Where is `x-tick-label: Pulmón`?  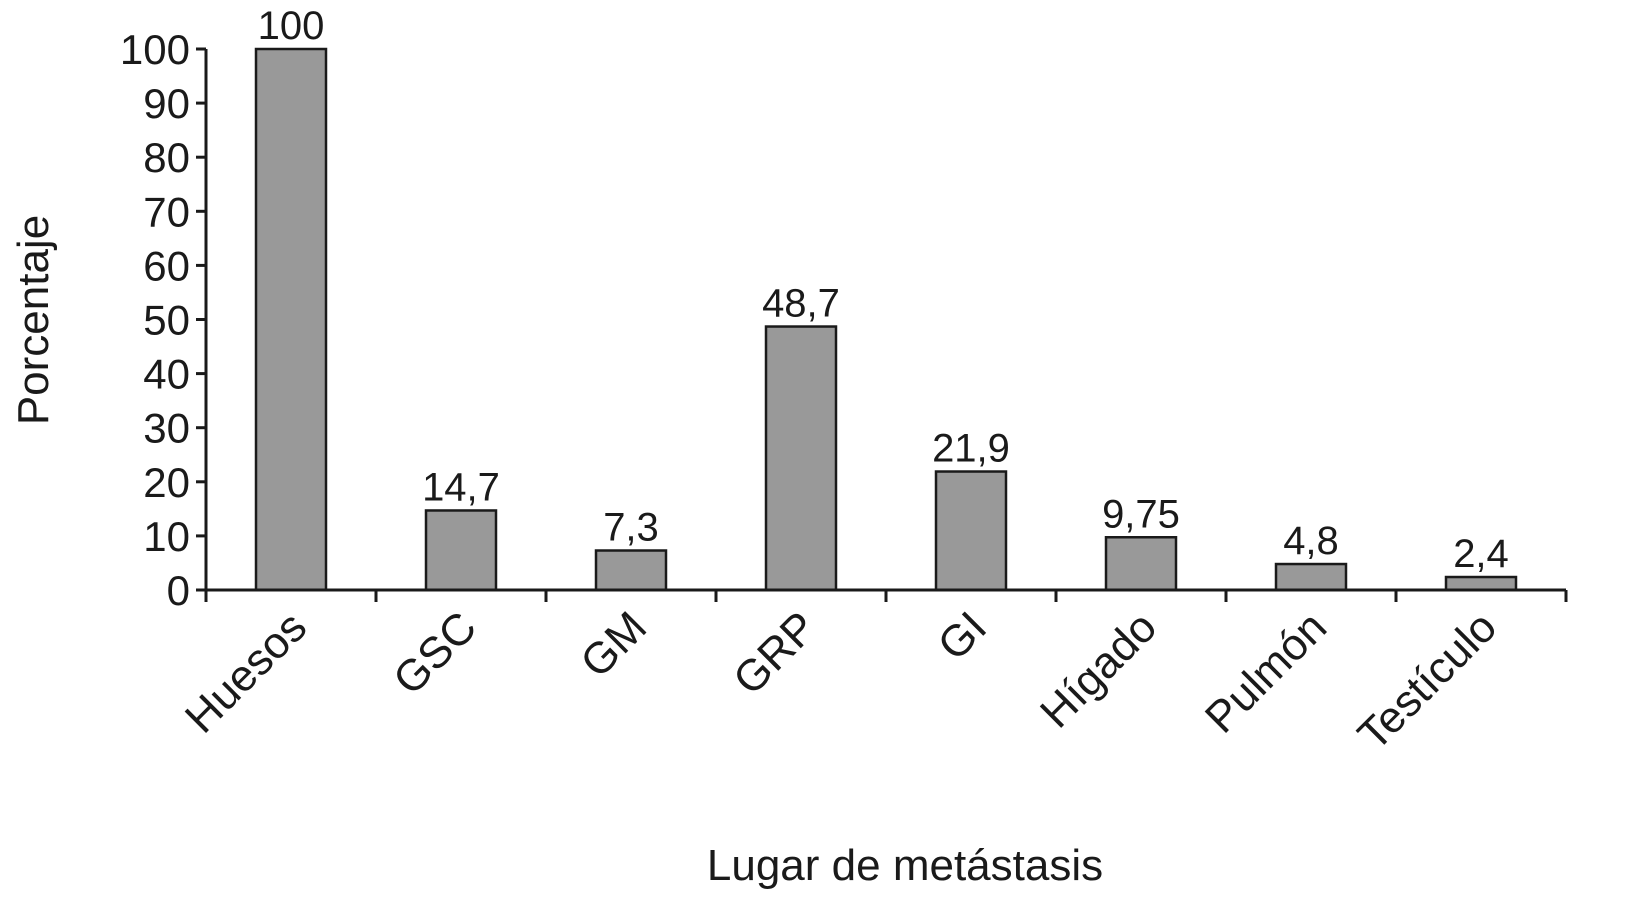 x-tick-label: Pulmón is located at coordinates (1266, 672).